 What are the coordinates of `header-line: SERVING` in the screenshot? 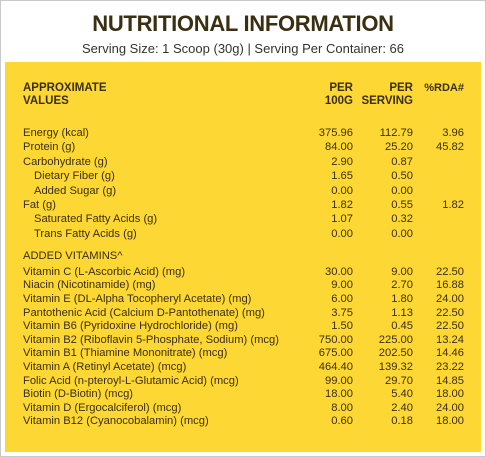 It's located at (387, 101).